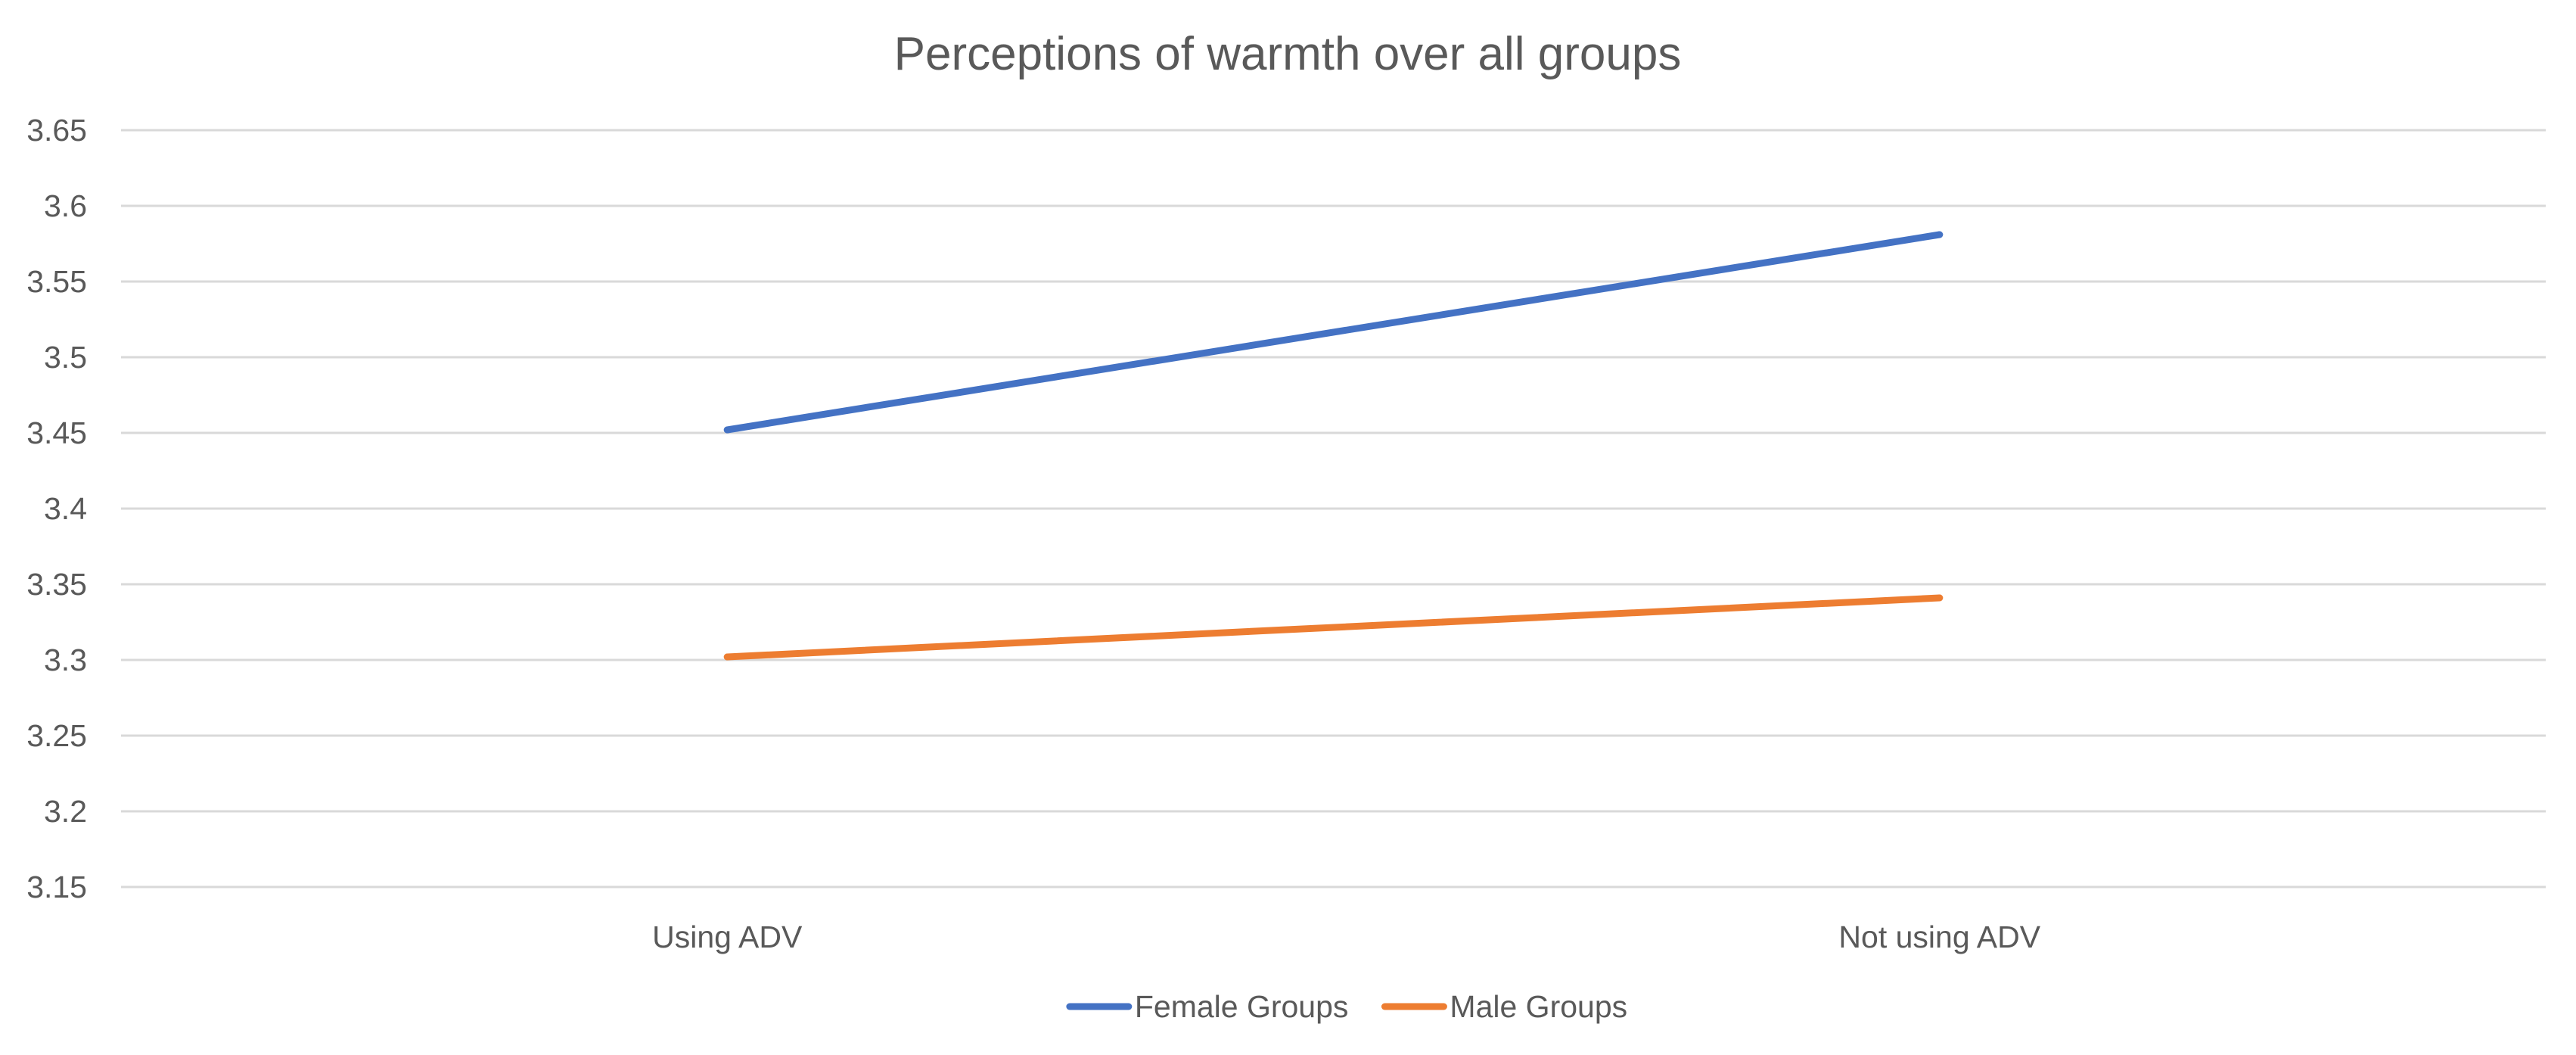 Image resolution: width=2576 pixels, height=1055 pixels. Describe the element at coordinates (57, 584) in the screenshot. I see `y-tick-label: 3.35` at that location.